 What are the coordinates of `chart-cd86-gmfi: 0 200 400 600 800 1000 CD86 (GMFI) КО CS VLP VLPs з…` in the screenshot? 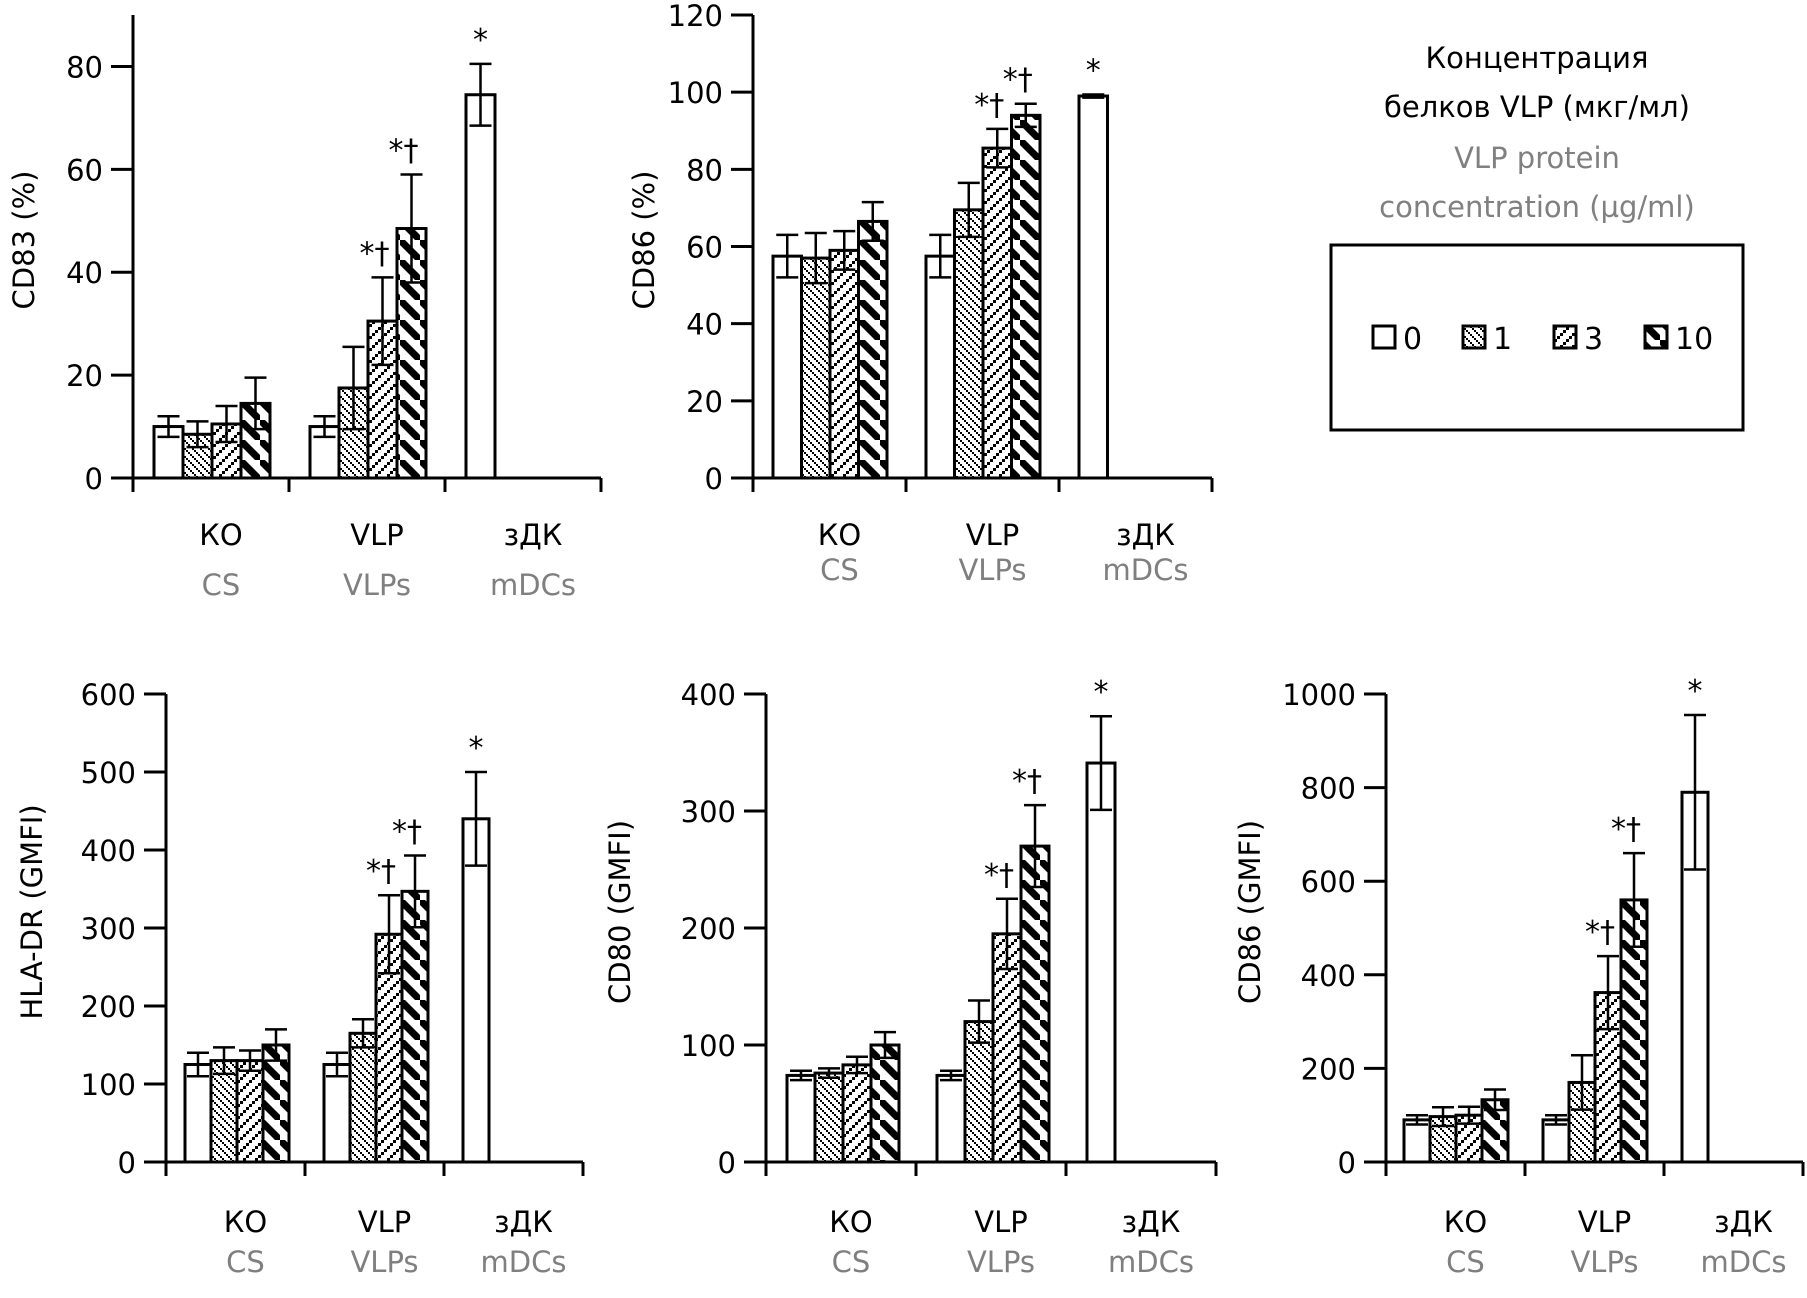 It's located at (1519, 976).